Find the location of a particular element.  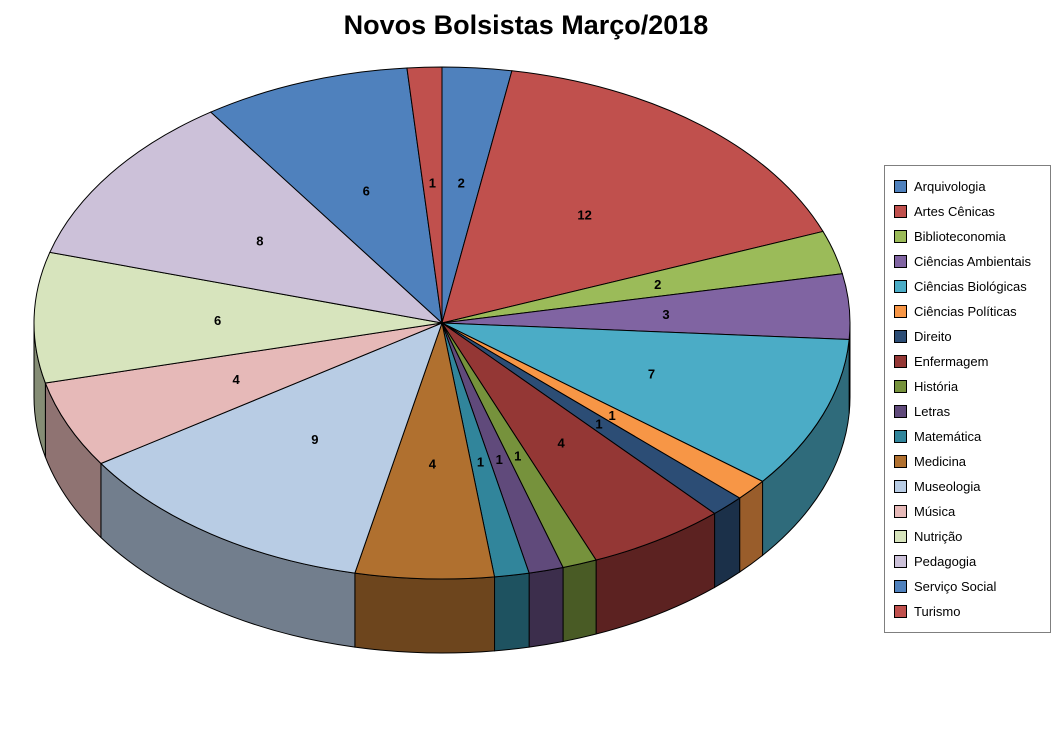

legend-item: Museologia is located at coordinates (969, 486).